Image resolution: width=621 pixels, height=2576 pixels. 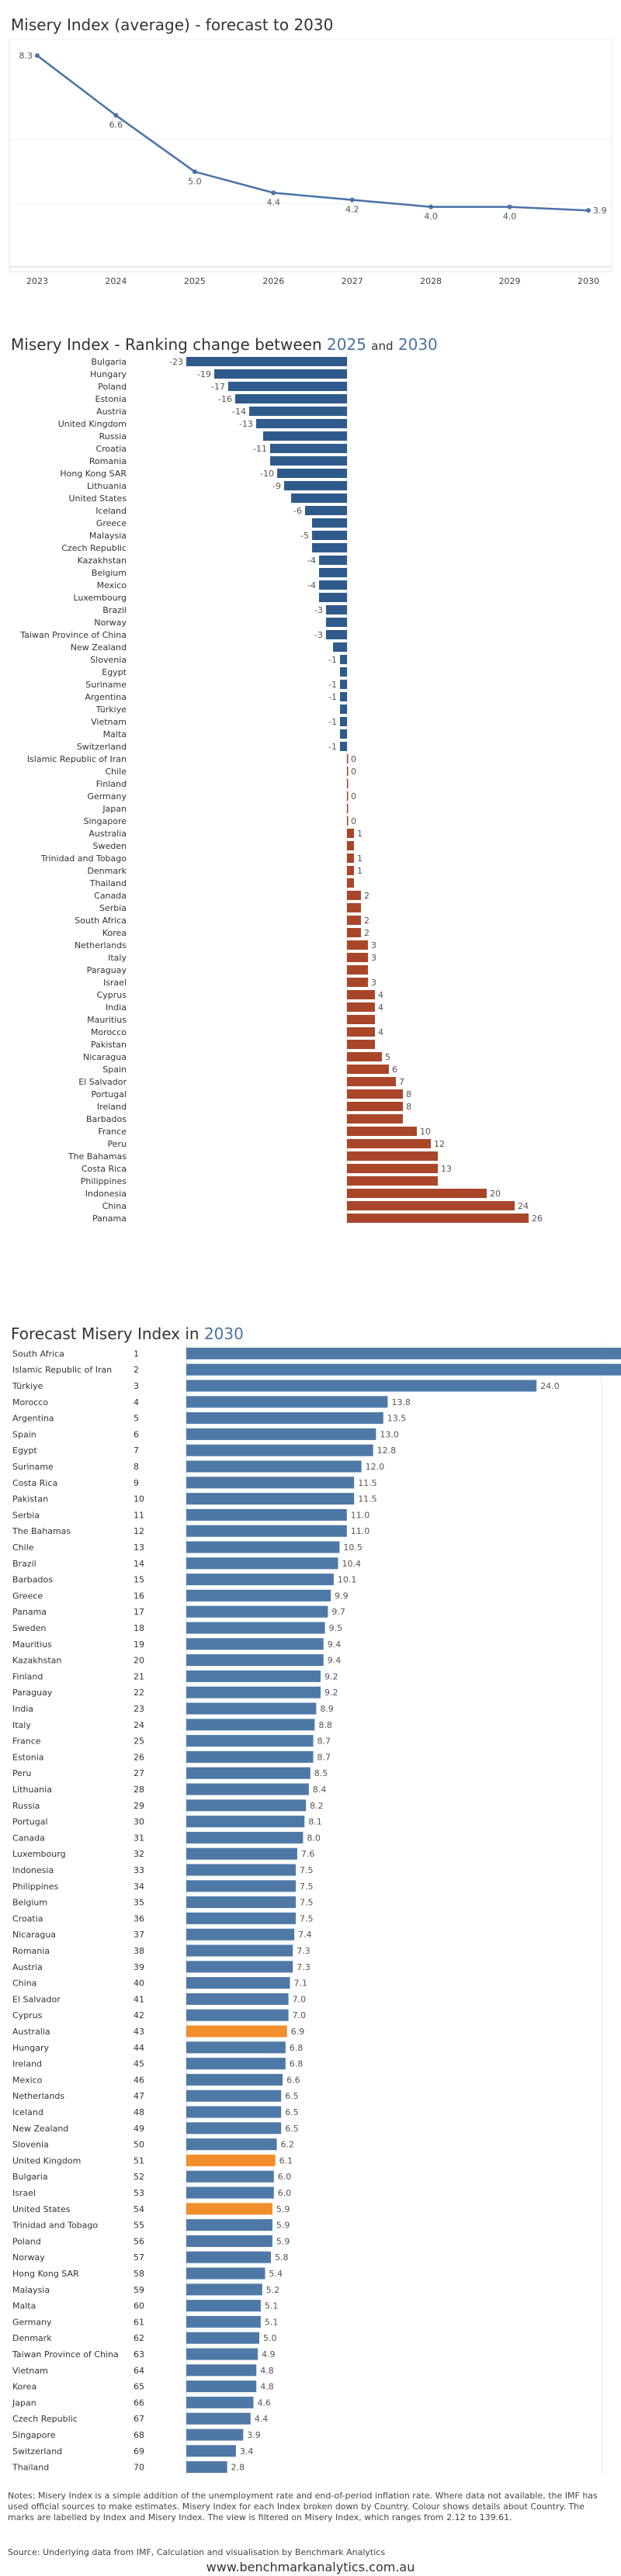 I want to click on forecast-data-label: 5.9, so click(x=283, y=2241).